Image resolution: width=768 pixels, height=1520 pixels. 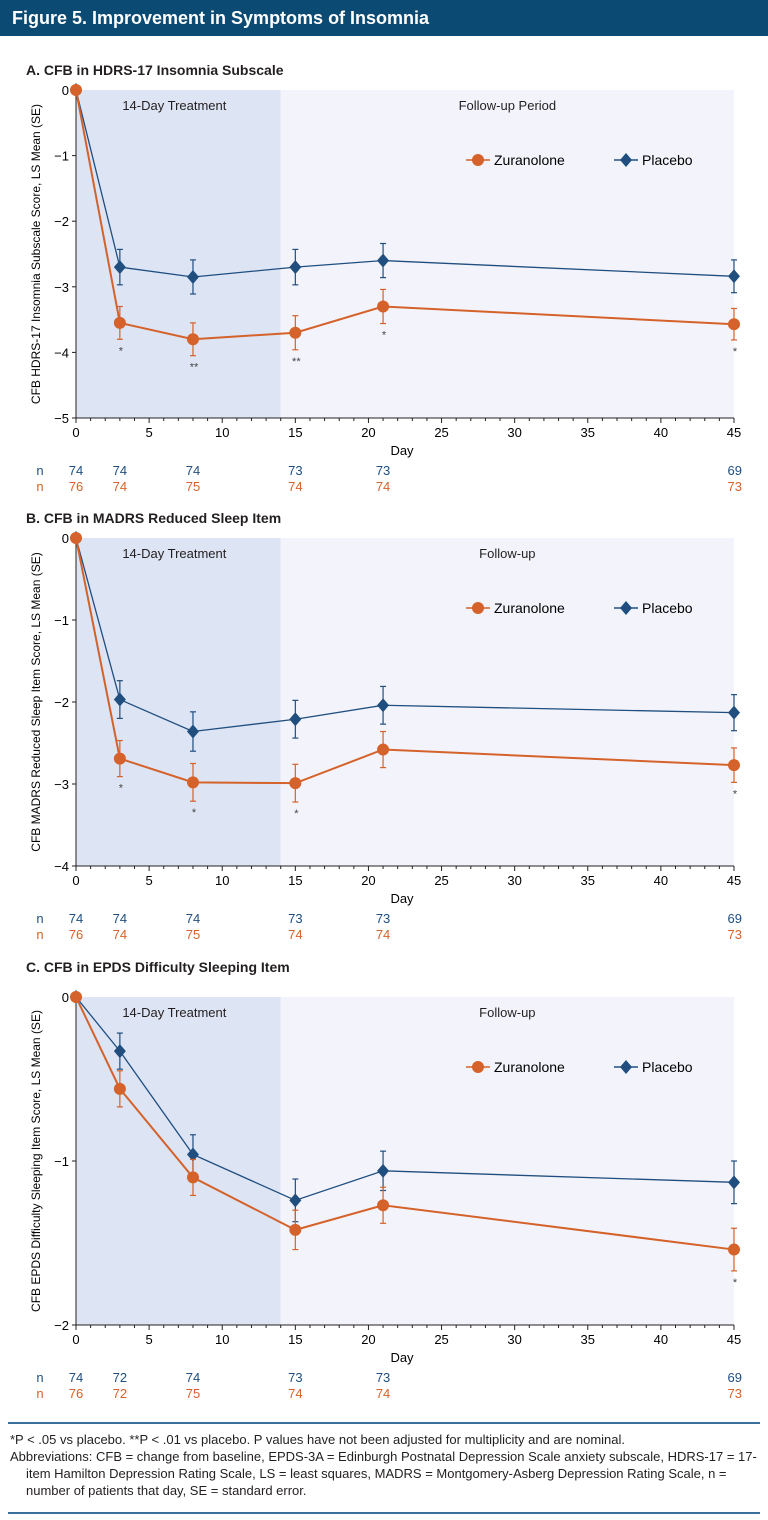 I want to click on x-tick-label: 30, so click(x=514, y=880).